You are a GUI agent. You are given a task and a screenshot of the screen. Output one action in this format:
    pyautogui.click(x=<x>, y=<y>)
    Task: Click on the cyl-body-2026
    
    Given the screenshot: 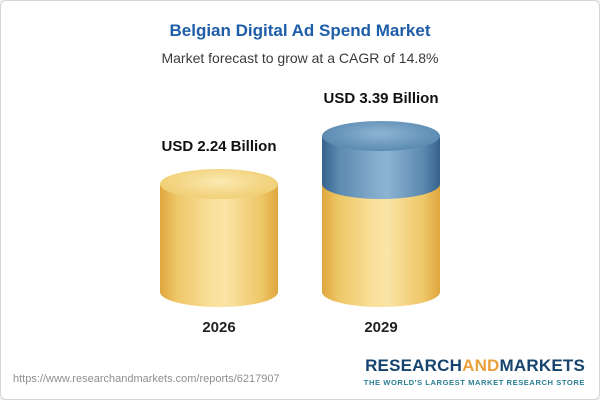 What is the action you would take?
    pyautogui.click(x=219, y=245)
    